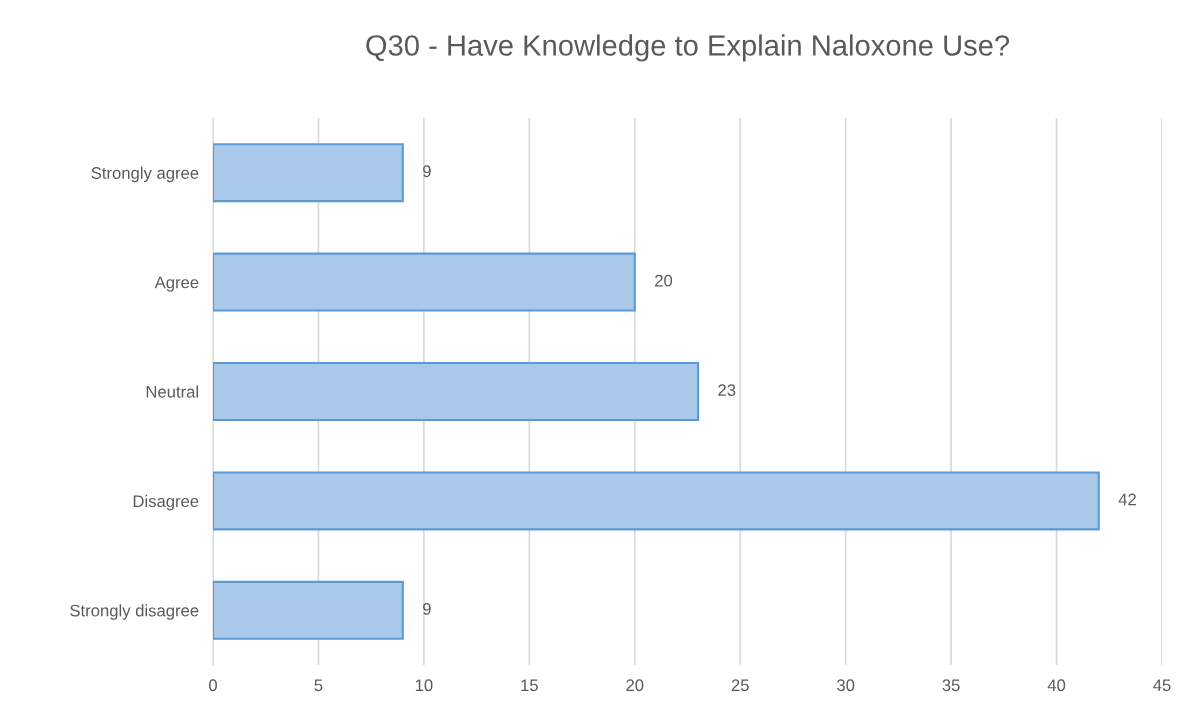 This screenshot has height=728, width=1203. What do you see at coordinates (166, 502) in the screenshot?
I see `y-tick-label: Disagree` at bounding box center [166, 502].